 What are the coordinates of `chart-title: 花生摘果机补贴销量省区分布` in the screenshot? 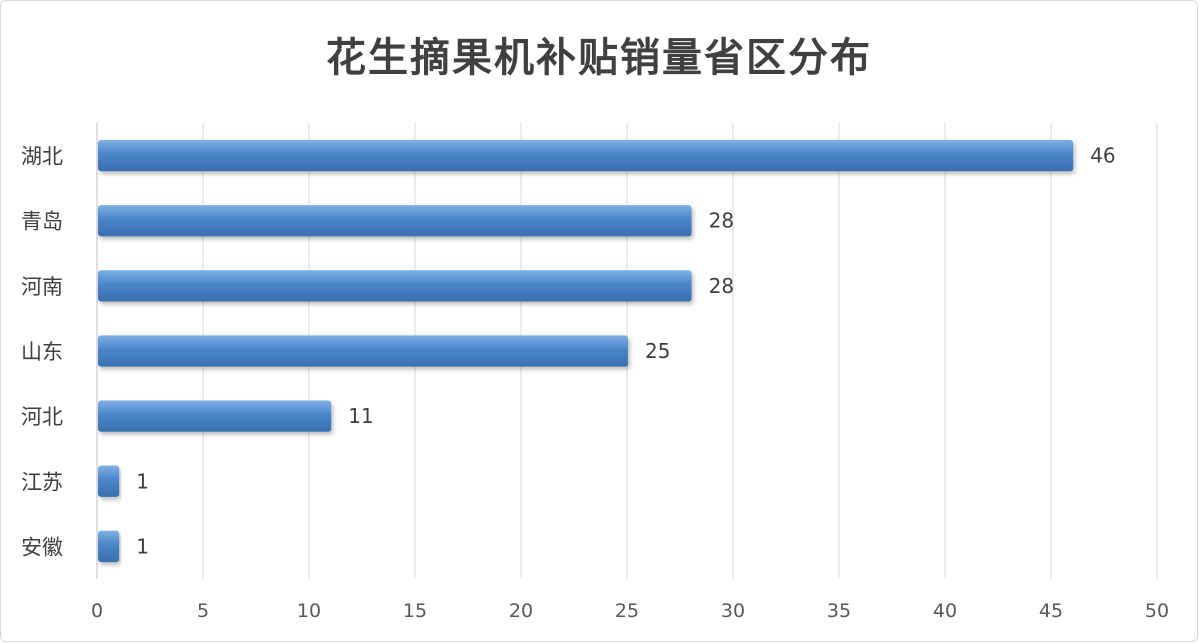 It's located at (599, 58).